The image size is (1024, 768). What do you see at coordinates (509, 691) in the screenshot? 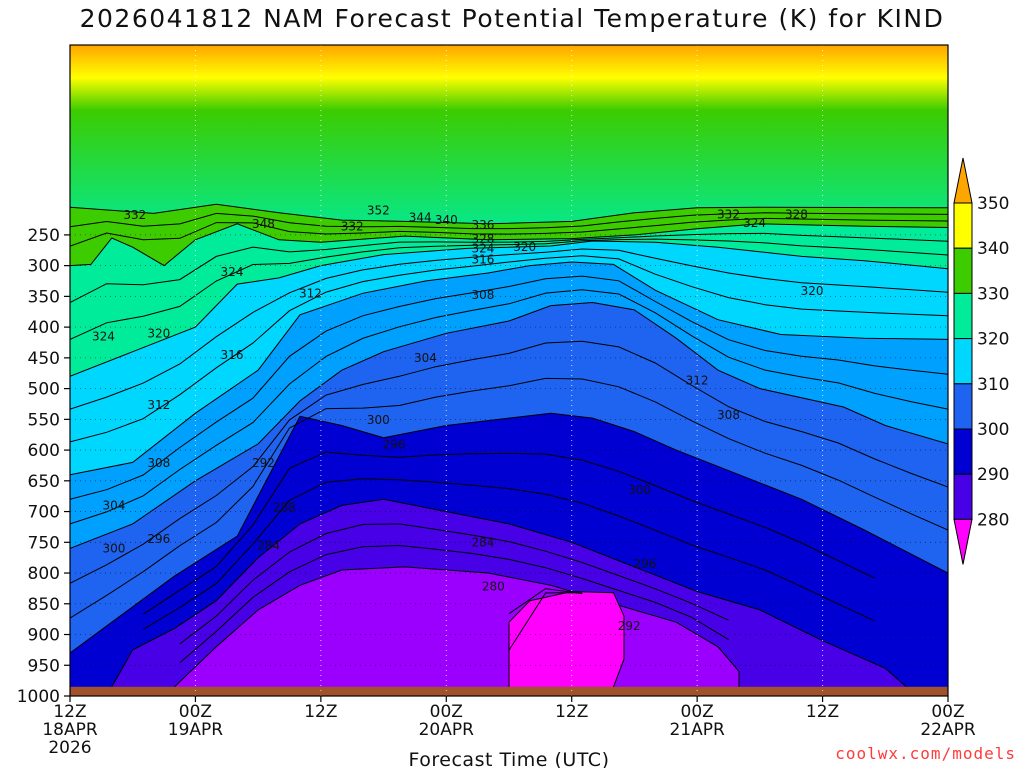
I see `ground-strip` at bounding box center [509, 691].